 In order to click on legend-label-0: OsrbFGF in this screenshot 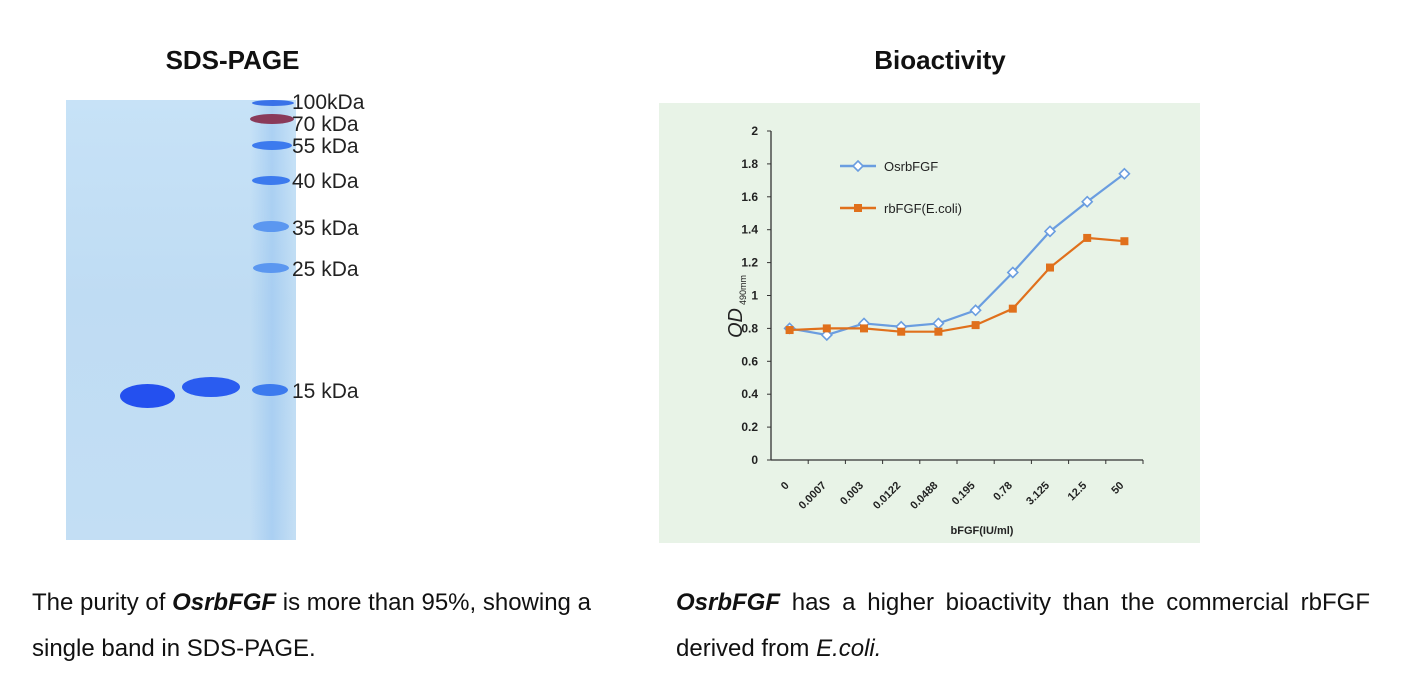, I will do `click(911, 166)`.